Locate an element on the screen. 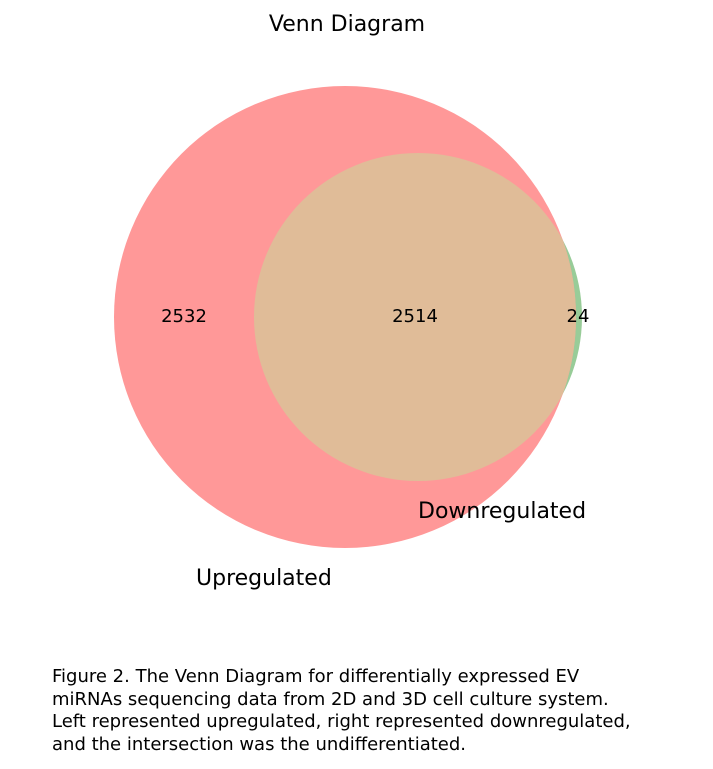 The width and height of the screenshot is (713, 769). intersection-count: 2514 is located at coordinates (415, 316).